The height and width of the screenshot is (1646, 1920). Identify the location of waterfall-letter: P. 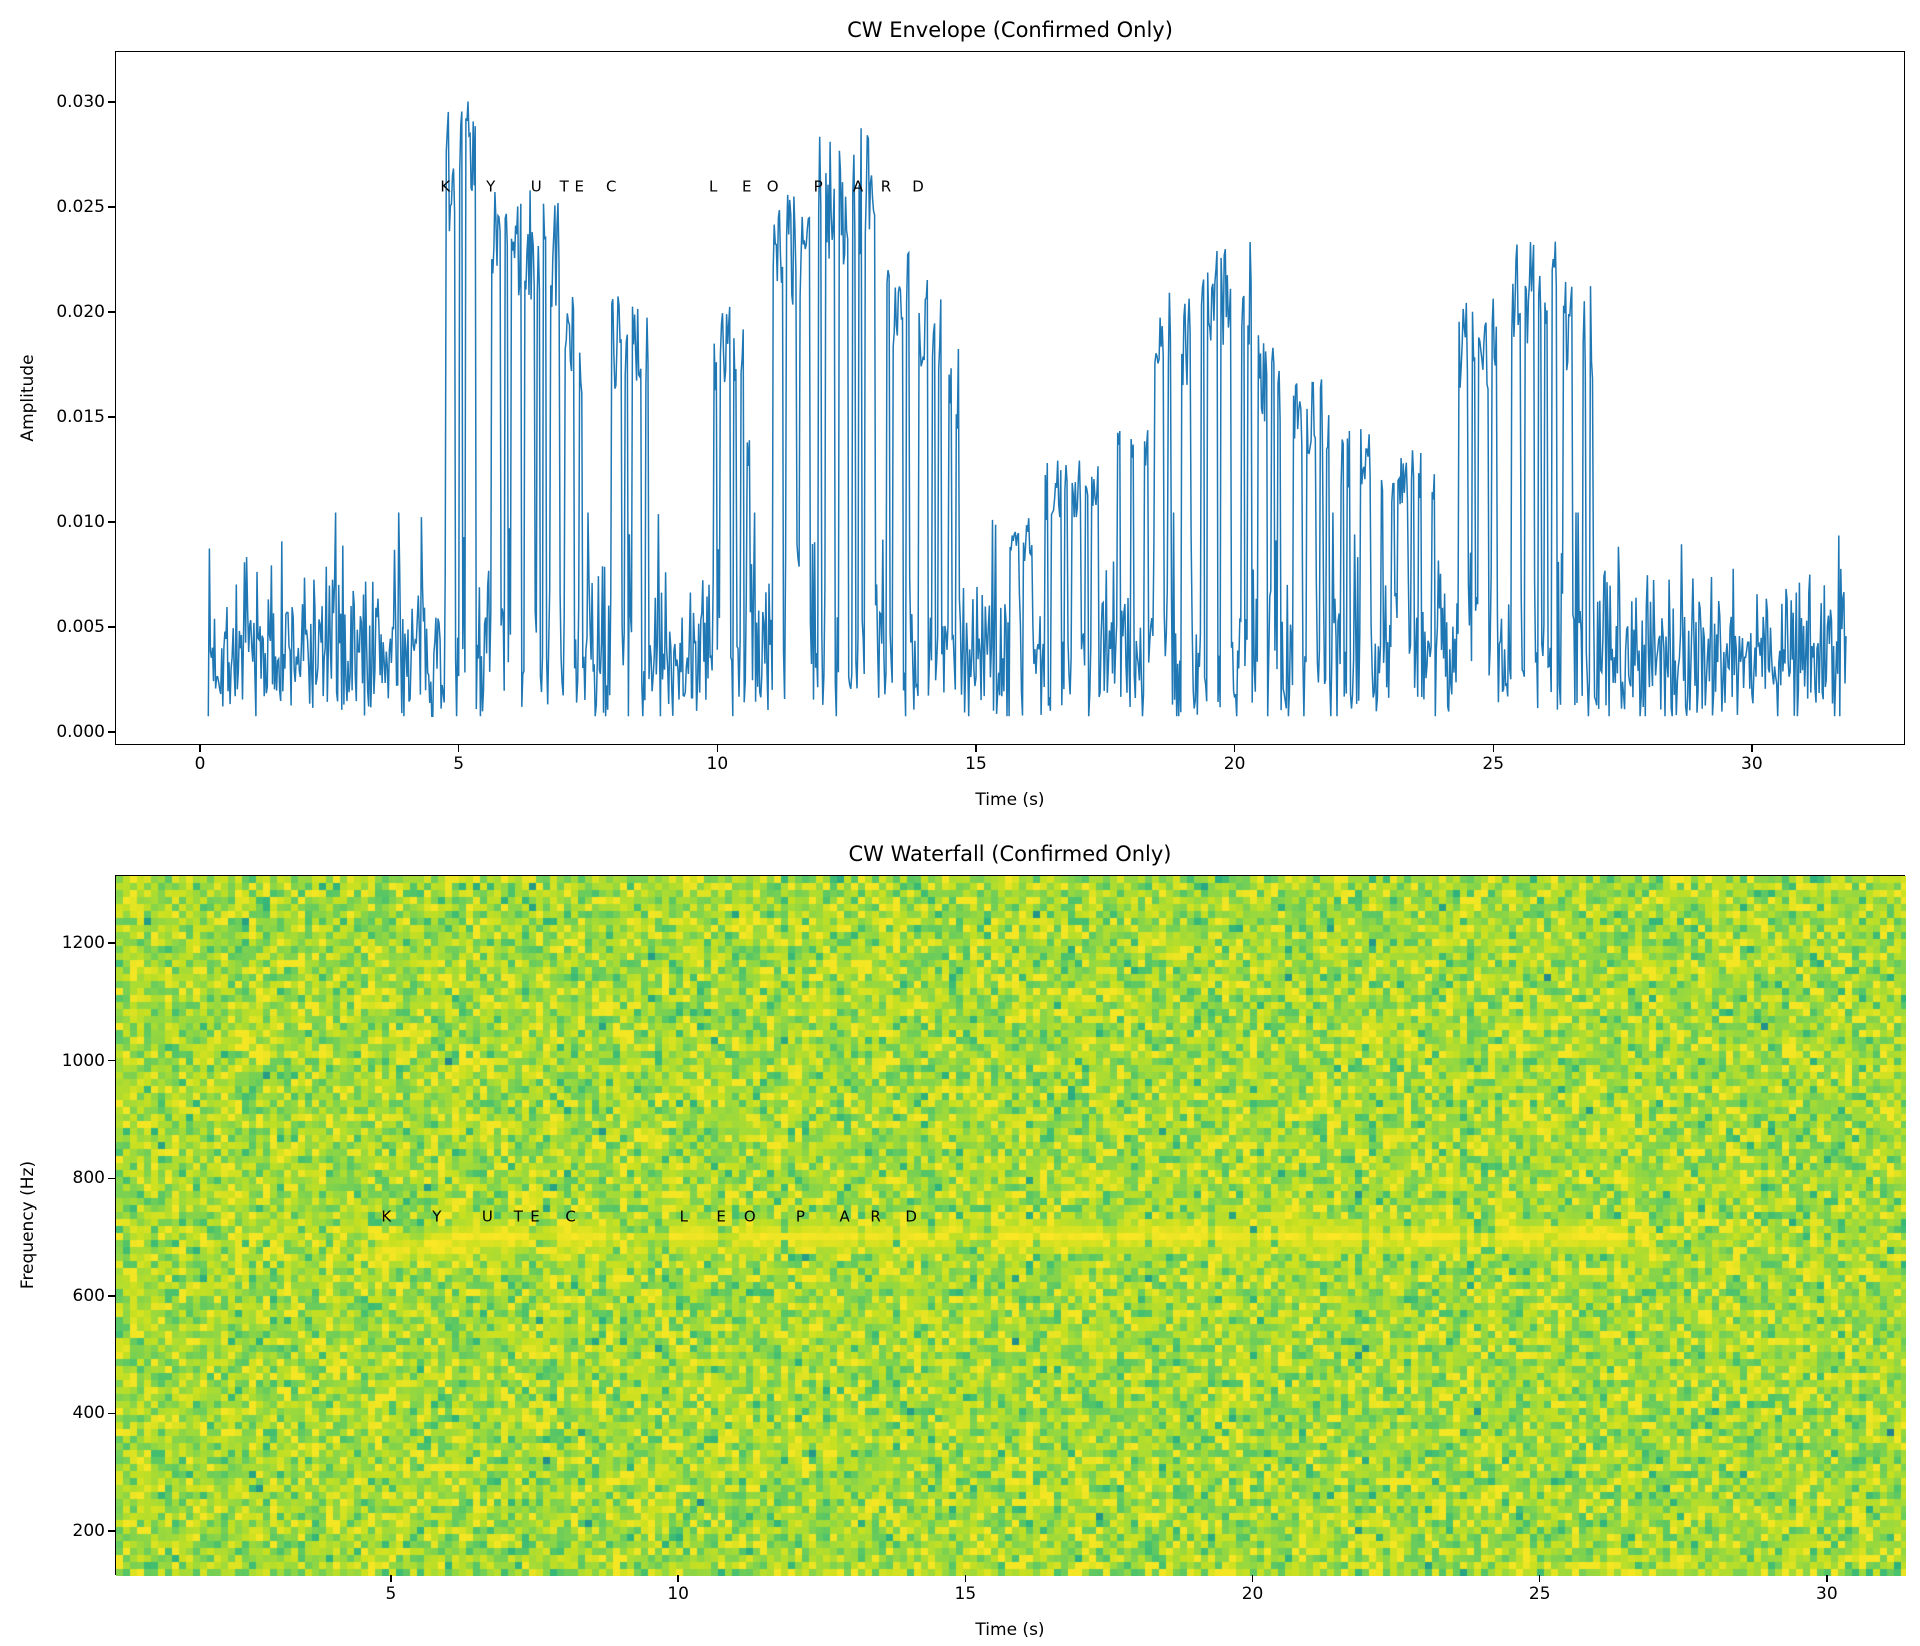
(800, 1216).